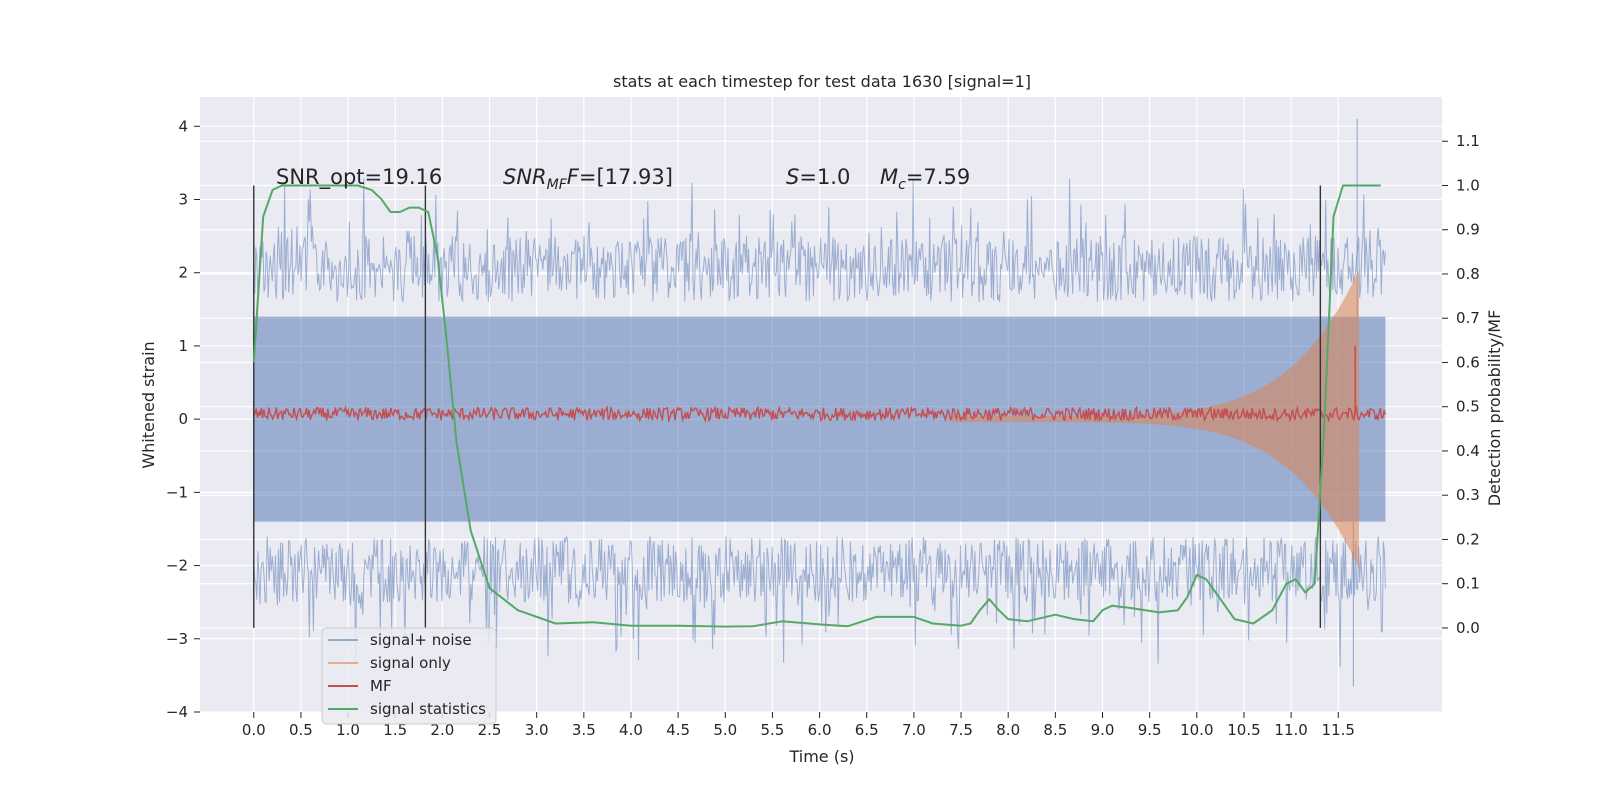 This screenshot has height=804, width=1600. I want to click on y2-tick-label: 0.4, so click(1468, 451).